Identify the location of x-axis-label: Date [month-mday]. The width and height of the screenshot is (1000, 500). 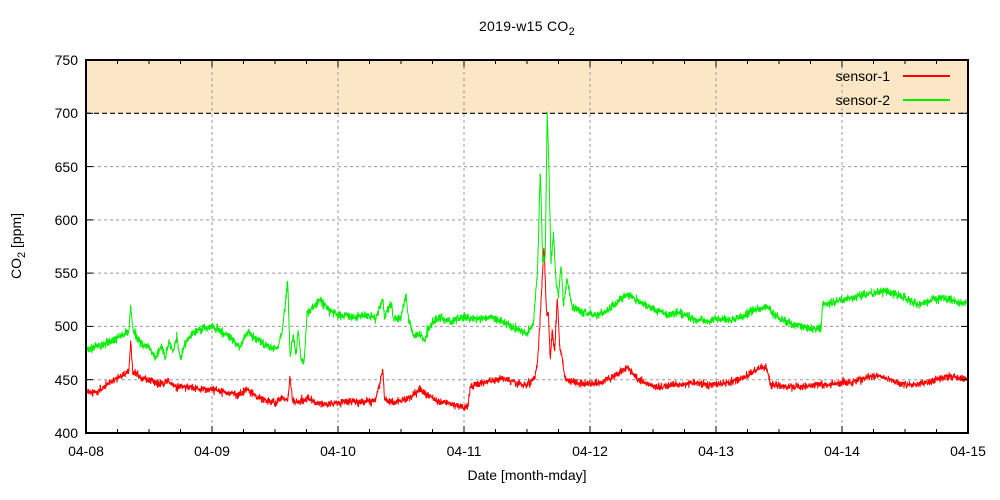
(527, 475).